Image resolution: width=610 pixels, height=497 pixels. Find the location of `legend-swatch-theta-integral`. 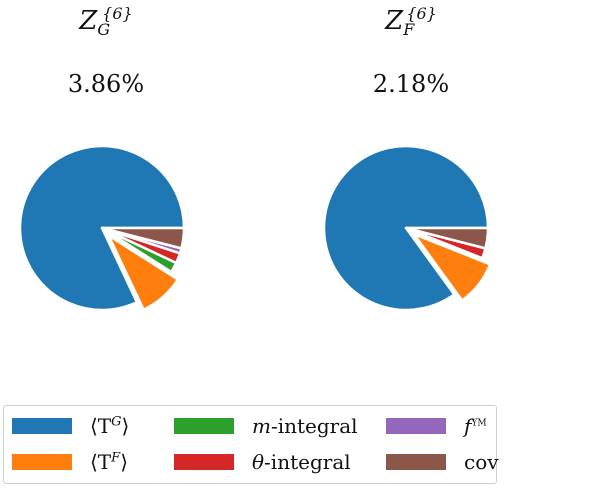

legend-swatch-theta-integral is located at coordinates (204, 462).